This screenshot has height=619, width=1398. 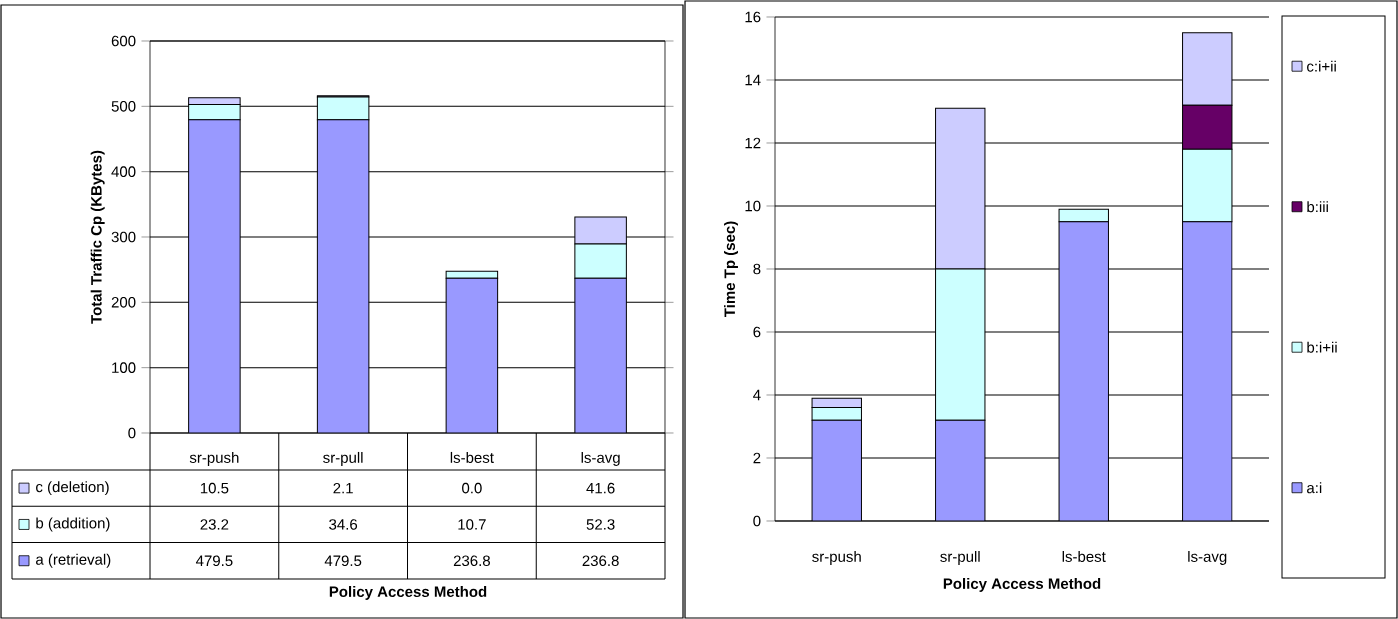 What do you see at coordinates (753, 80) in the screenshot?
I see `y-tick-label: 14` at bounding box center [753, 80].